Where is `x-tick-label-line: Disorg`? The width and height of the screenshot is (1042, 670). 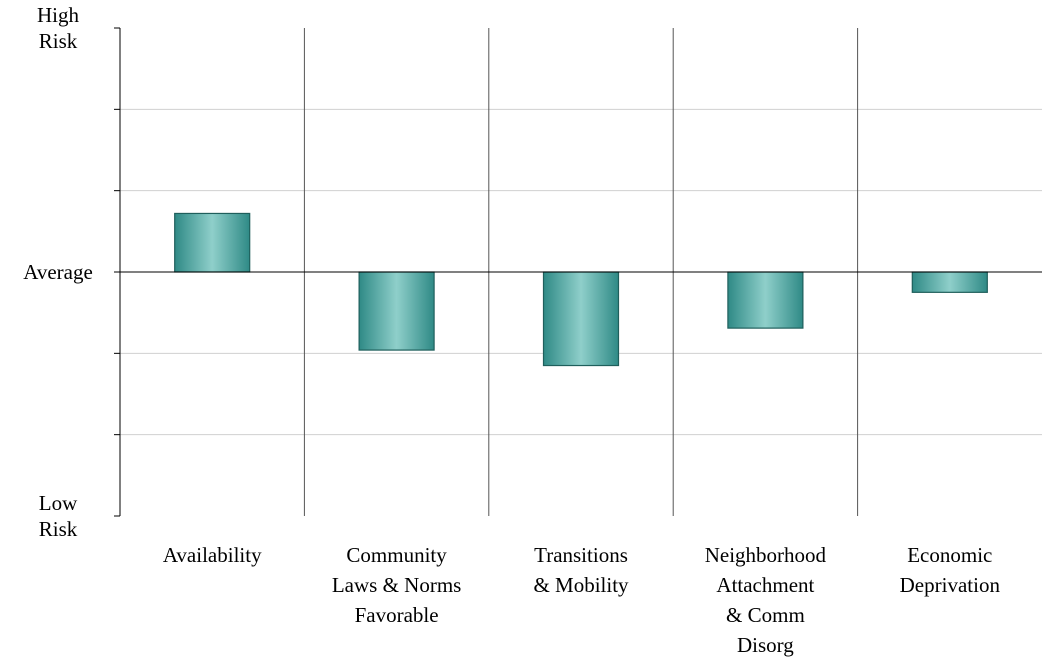
x-tick-label-line: Disorg is located at coordinates (765, 645).